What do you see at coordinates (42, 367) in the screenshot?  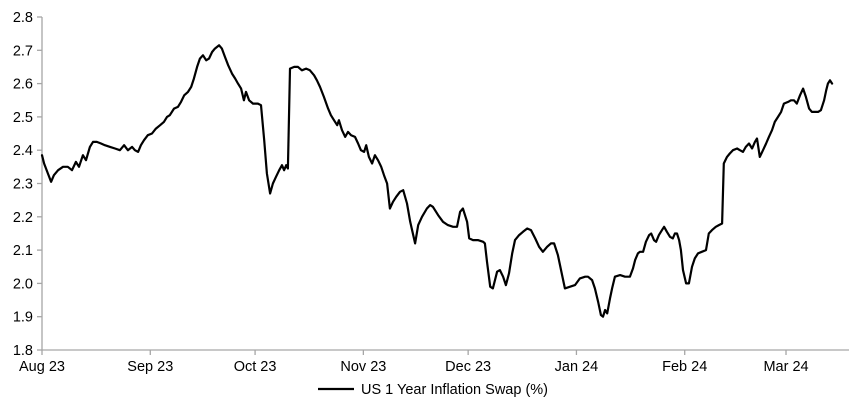 I see `x-tick-label: Aug 23` at bounding box center [42, 367].